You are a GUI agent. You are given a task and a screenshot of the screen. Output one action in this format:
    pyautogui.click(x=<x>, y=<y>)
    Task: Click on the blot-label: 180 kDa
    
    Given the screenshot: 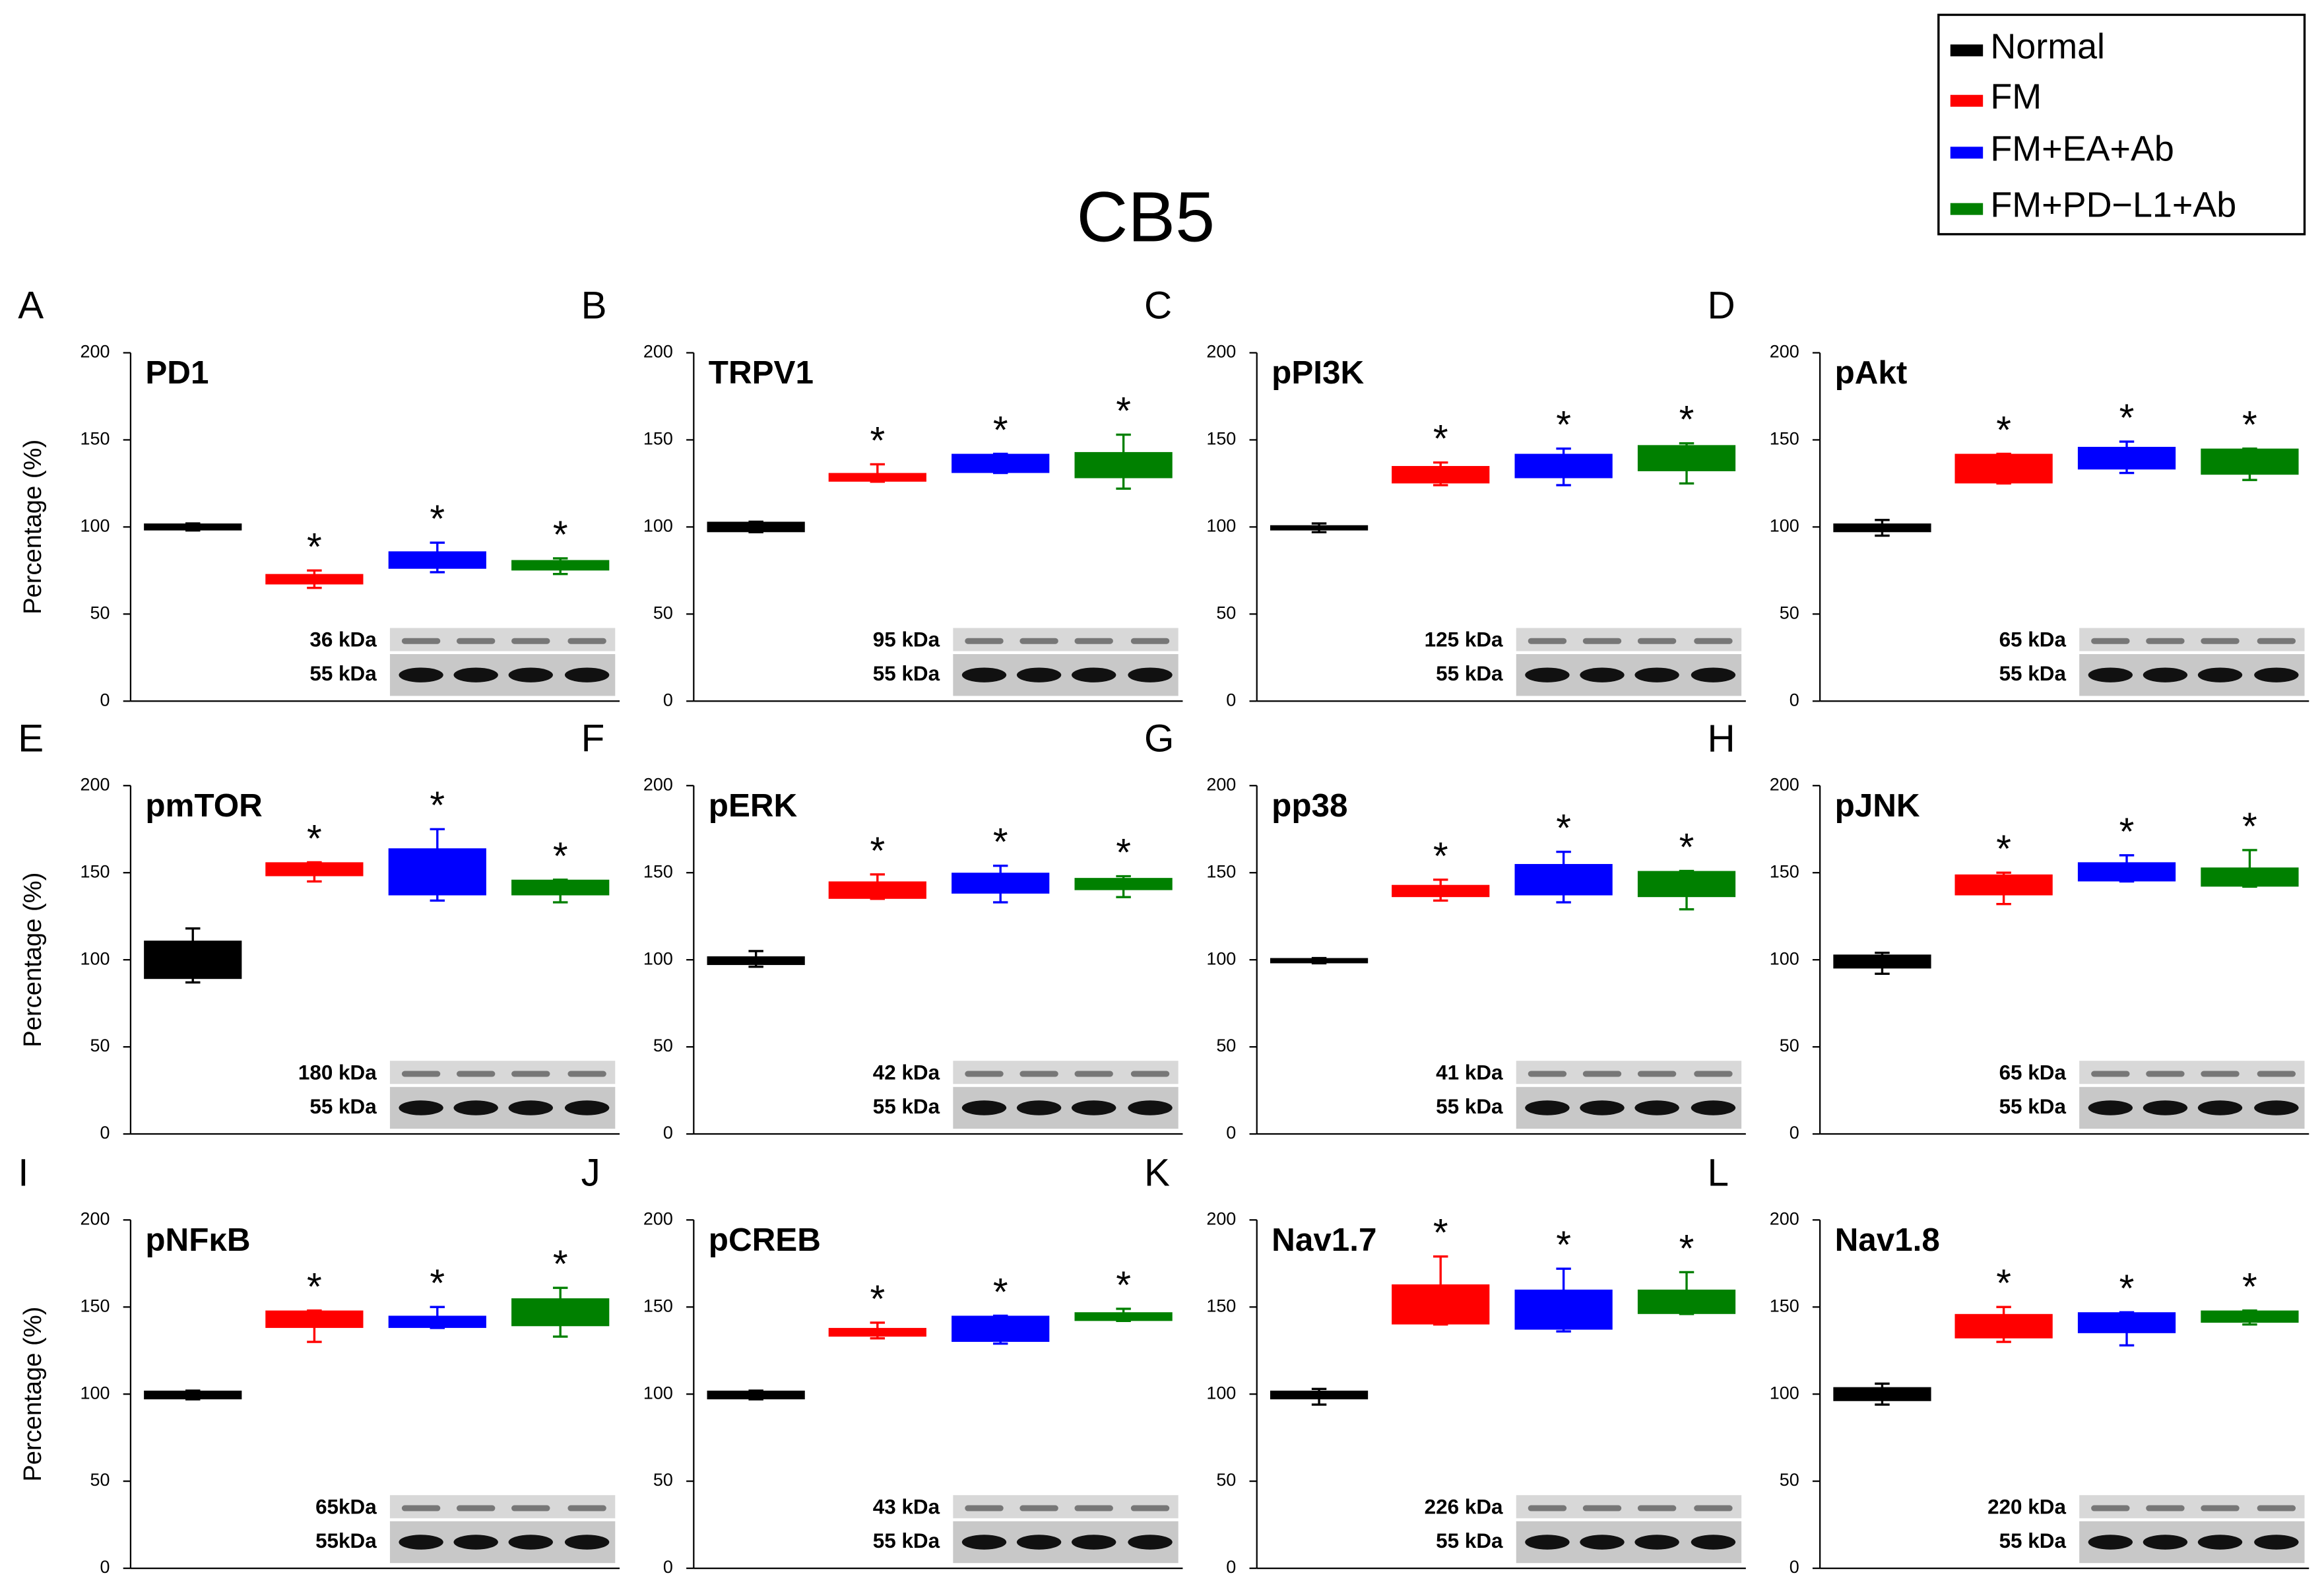 What is the action you would take?
    pyautogui.click(x=337, y=1072)
    